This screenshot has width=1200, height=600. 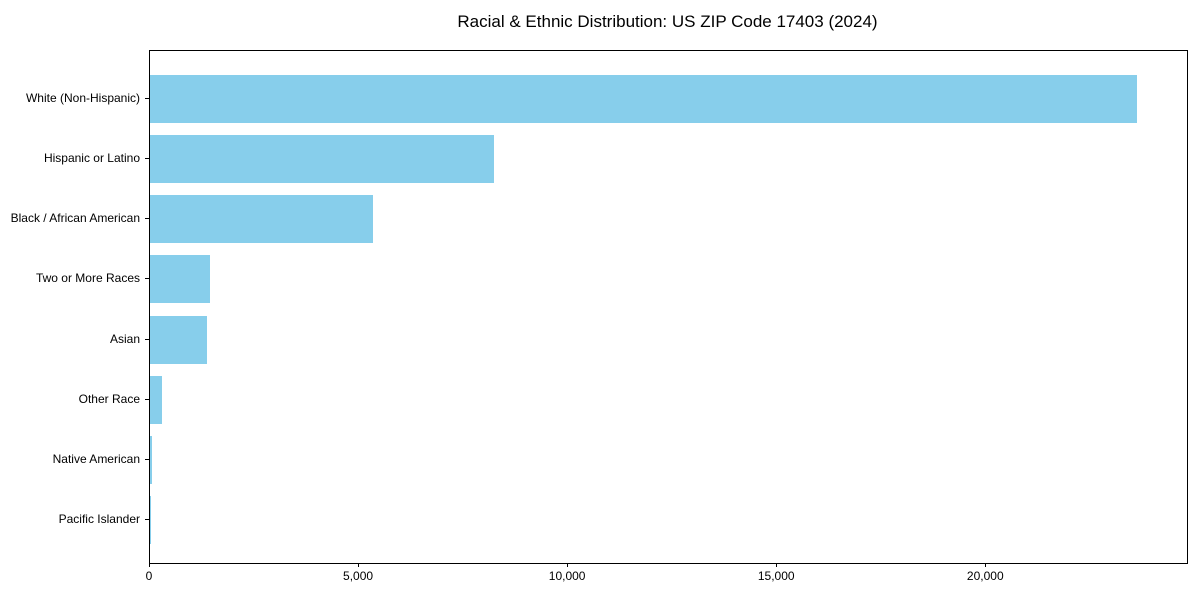 What do you see at coordinates (567, 576) in the screenshot?
I see `x-tick-label: 10,000` at bounding box center [567, 576].